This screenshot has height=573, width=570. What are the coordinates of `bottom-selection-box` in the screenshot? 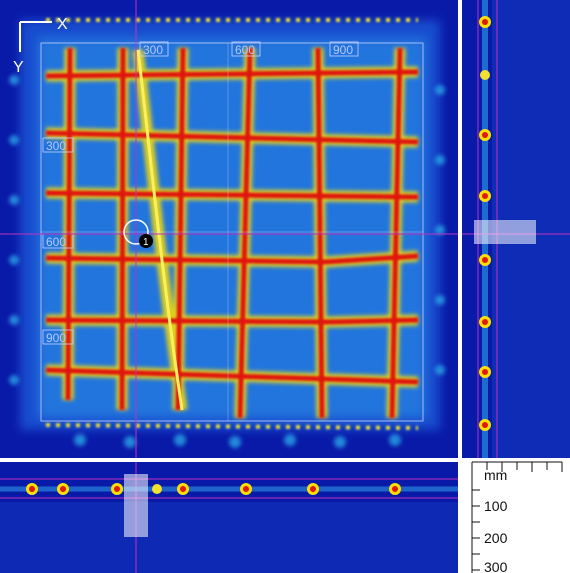 It's located at (136, 505).